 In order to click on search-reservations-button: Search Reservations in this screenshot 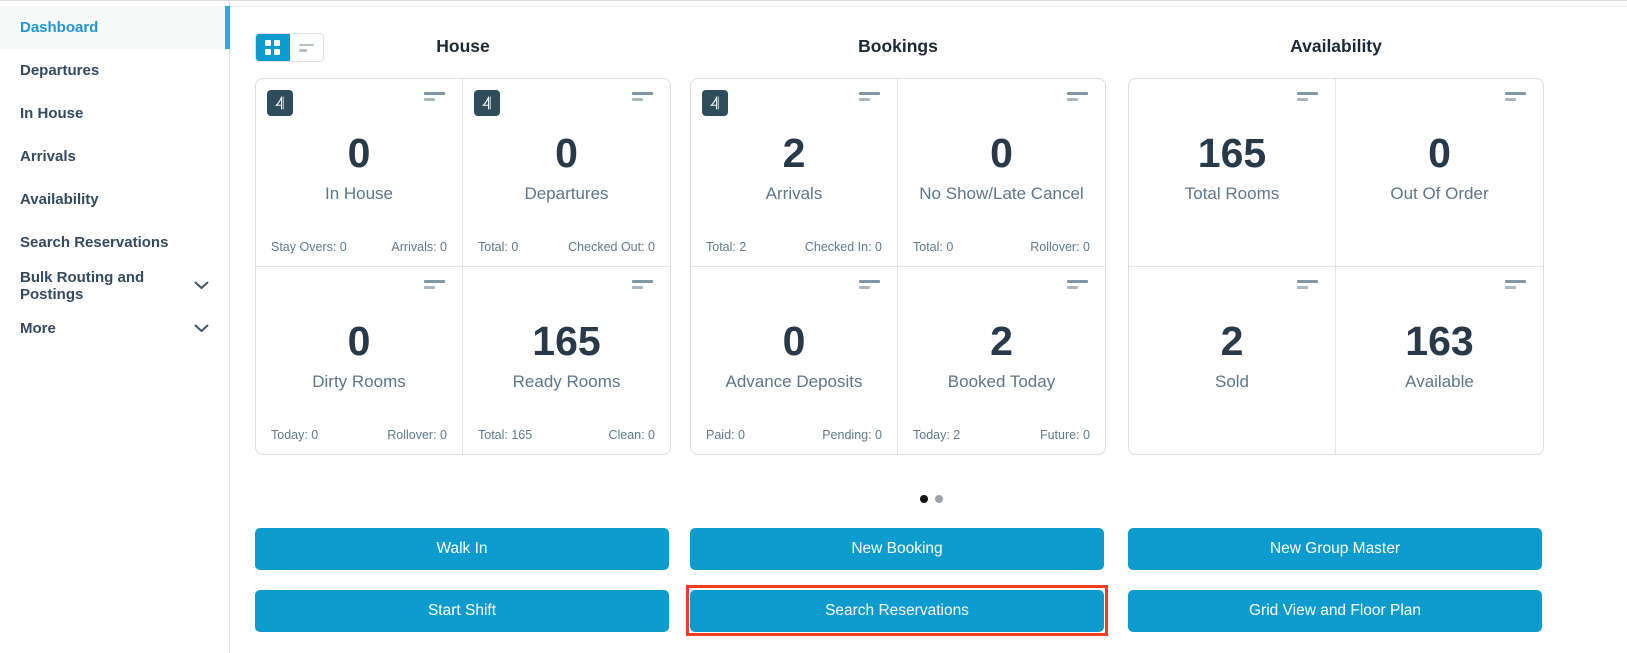, I will do `click(897, 611)`.